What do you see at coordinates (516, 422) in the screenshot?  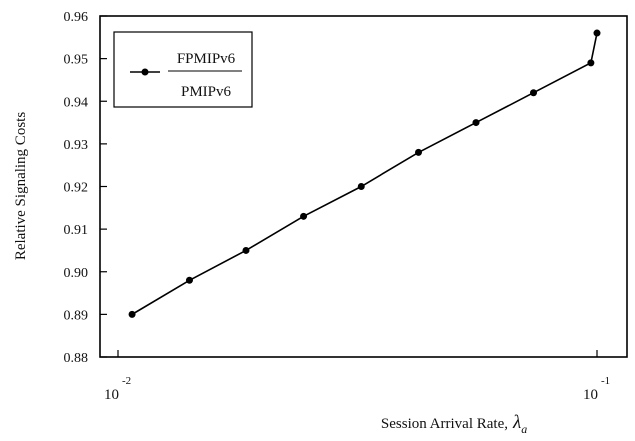 I see `lambda-symbol: λ` at bounding box center [516, 422].